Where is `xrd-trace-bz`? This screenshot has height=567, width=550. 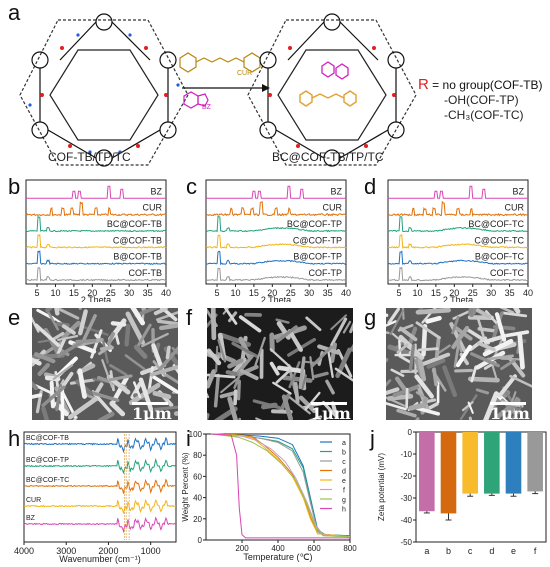 xrd-trace-bz is located at coordinates (96, 192).